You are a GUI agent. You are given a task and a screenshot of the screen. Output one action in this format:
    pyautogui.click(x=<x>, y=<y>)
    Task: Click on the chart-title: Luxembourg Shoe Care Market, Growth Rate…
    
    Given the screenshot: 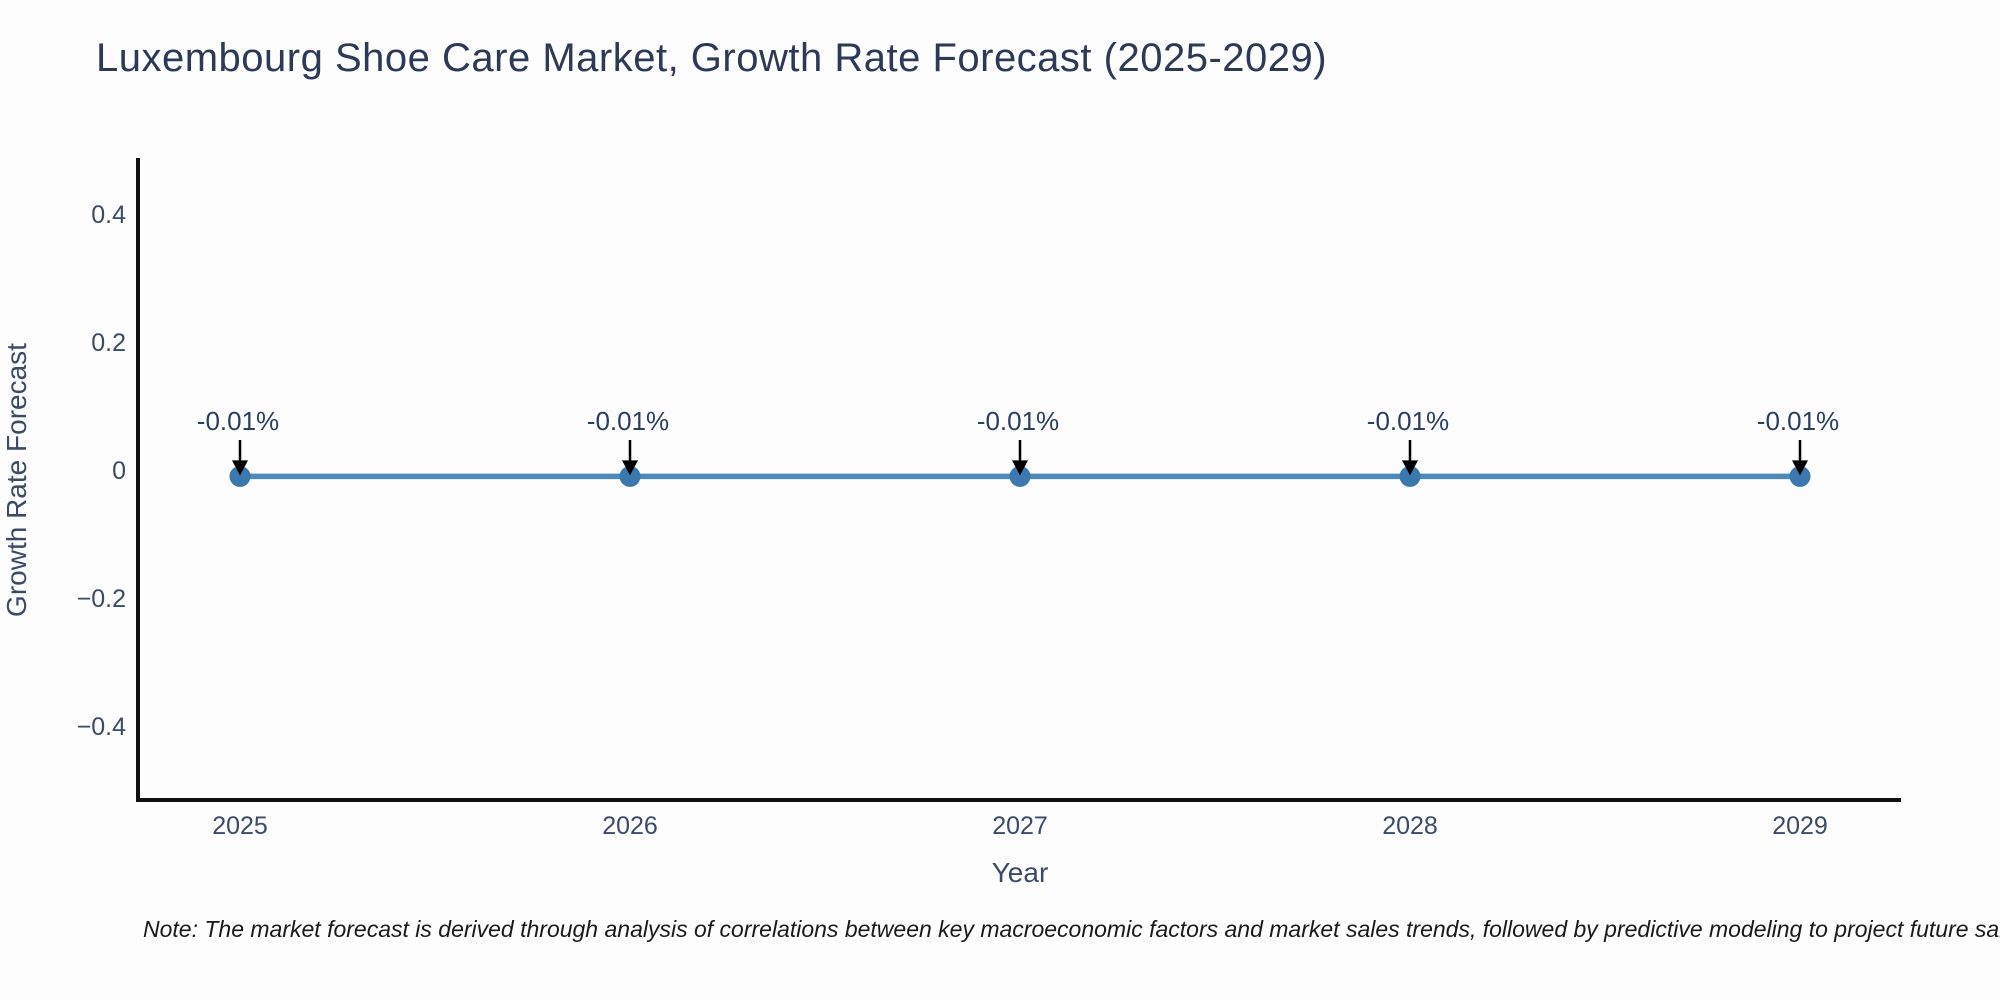 What is the action you would take?
    pyautogui.click(x=712, y=58)
    